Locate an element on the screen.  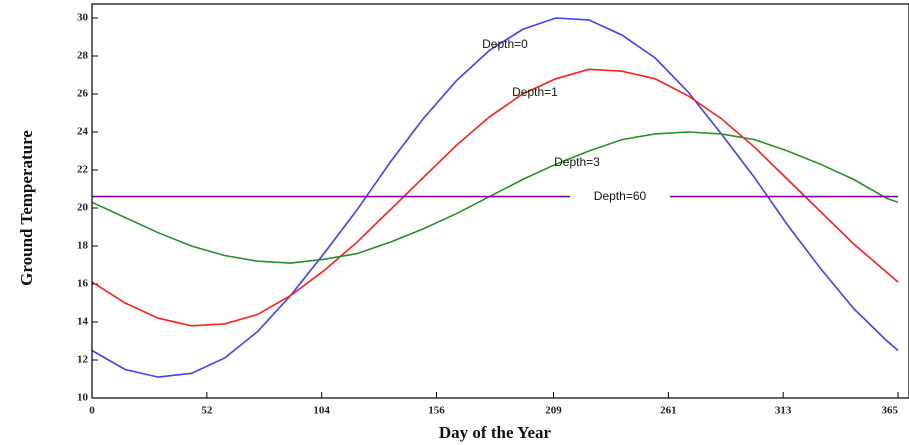
x-tick-label: 104 is located at coordinates (321, 411).